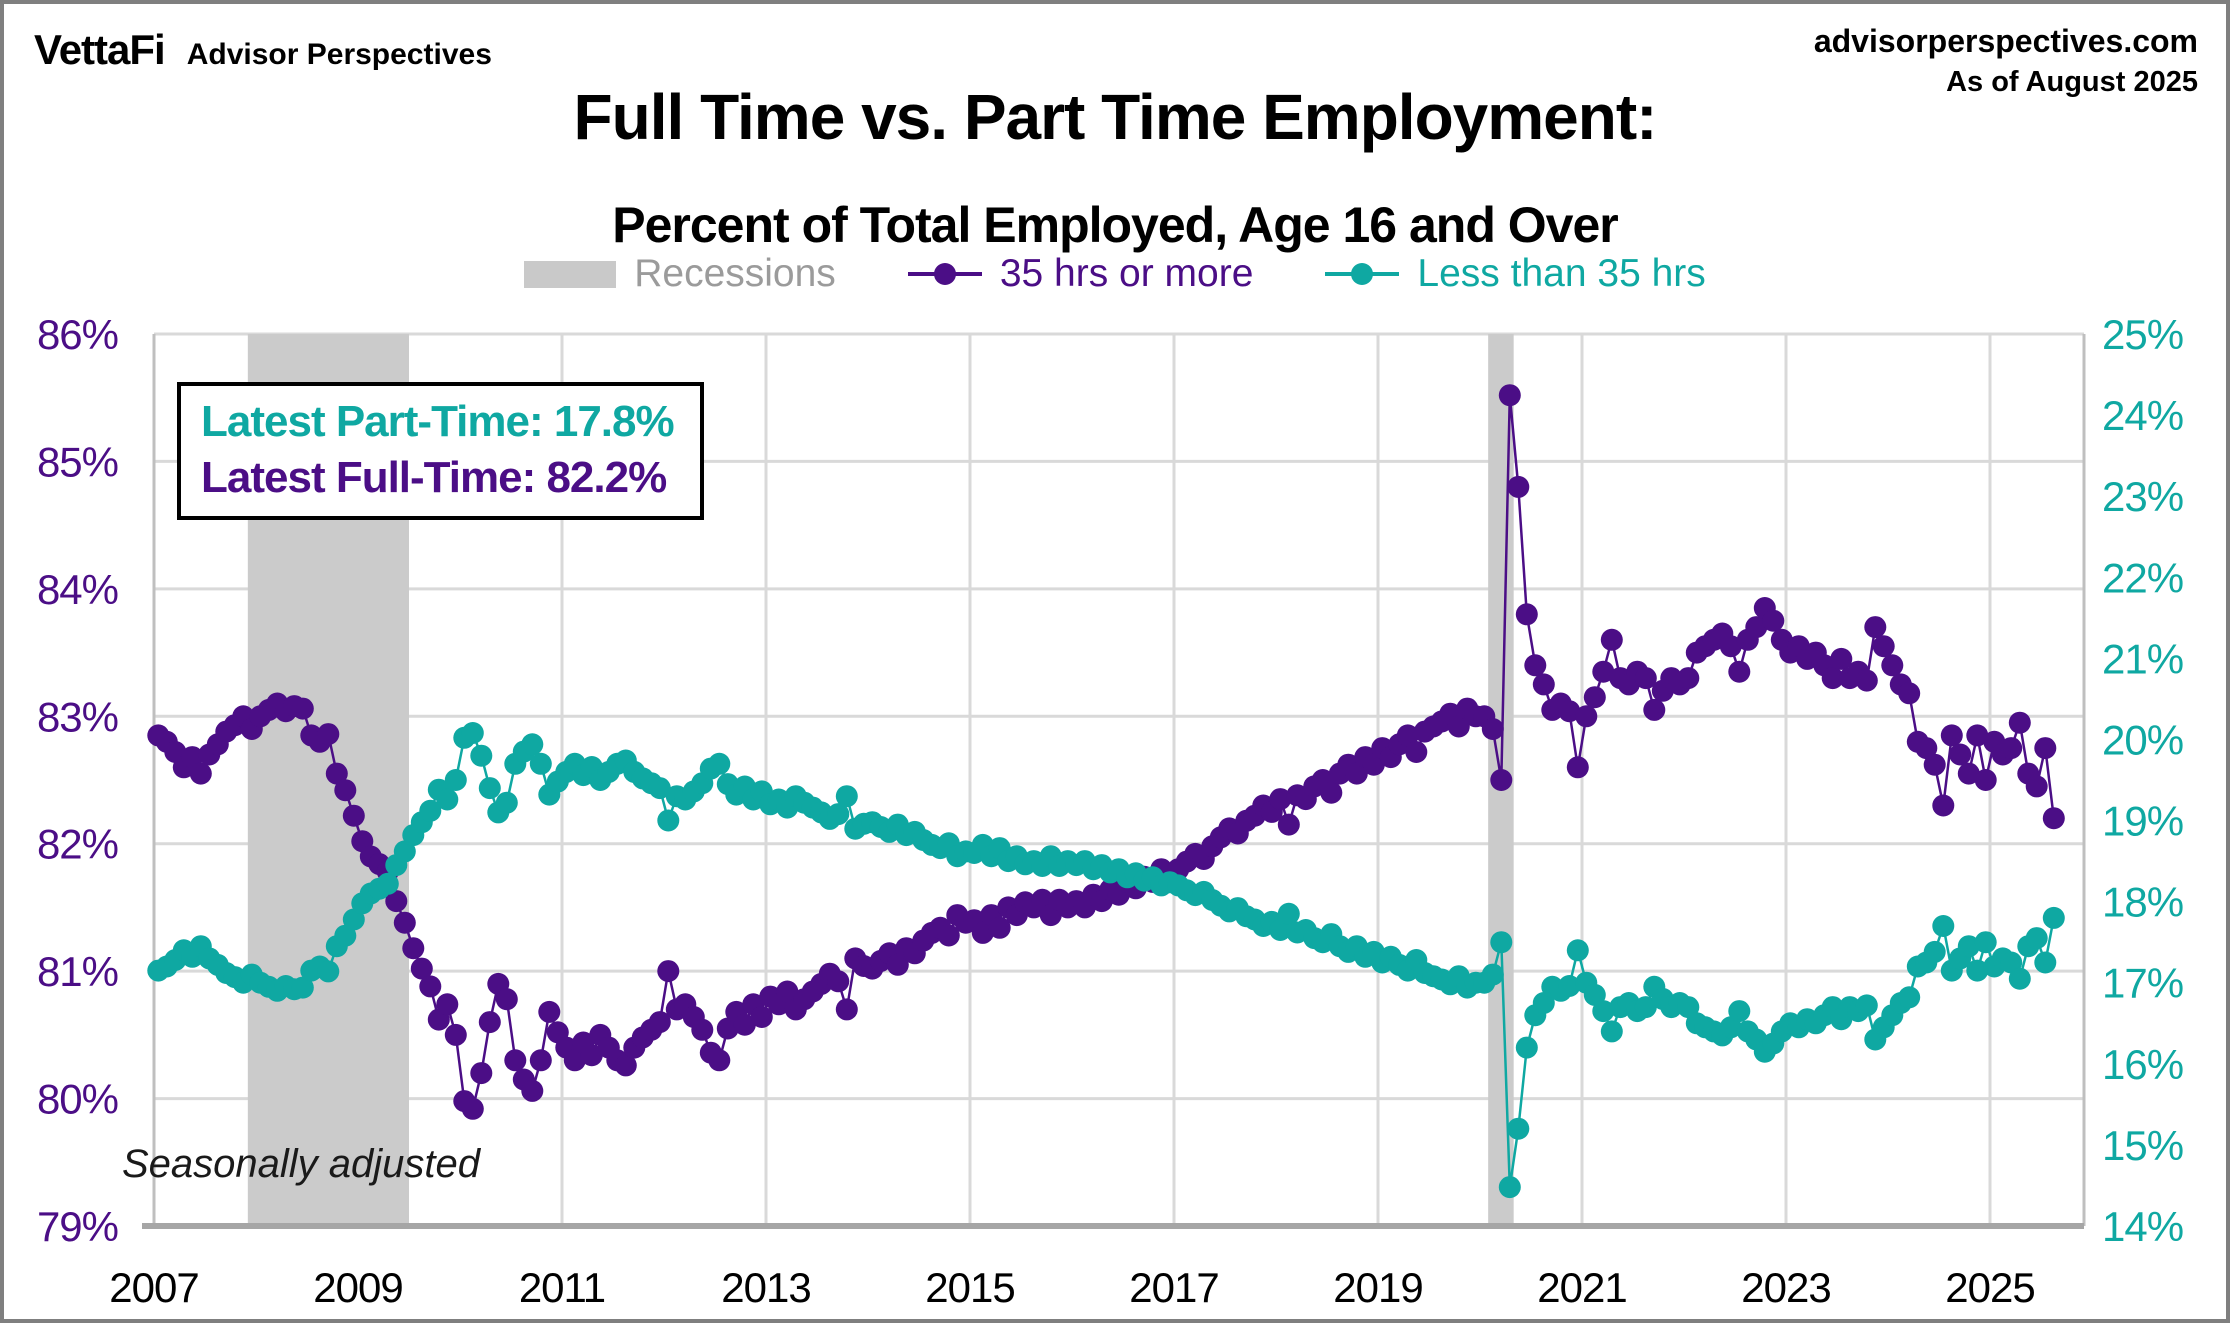 This screenshot has width=2230, height=1327. I want to click on x-tick-label: 2019, so click(1377, 1287).